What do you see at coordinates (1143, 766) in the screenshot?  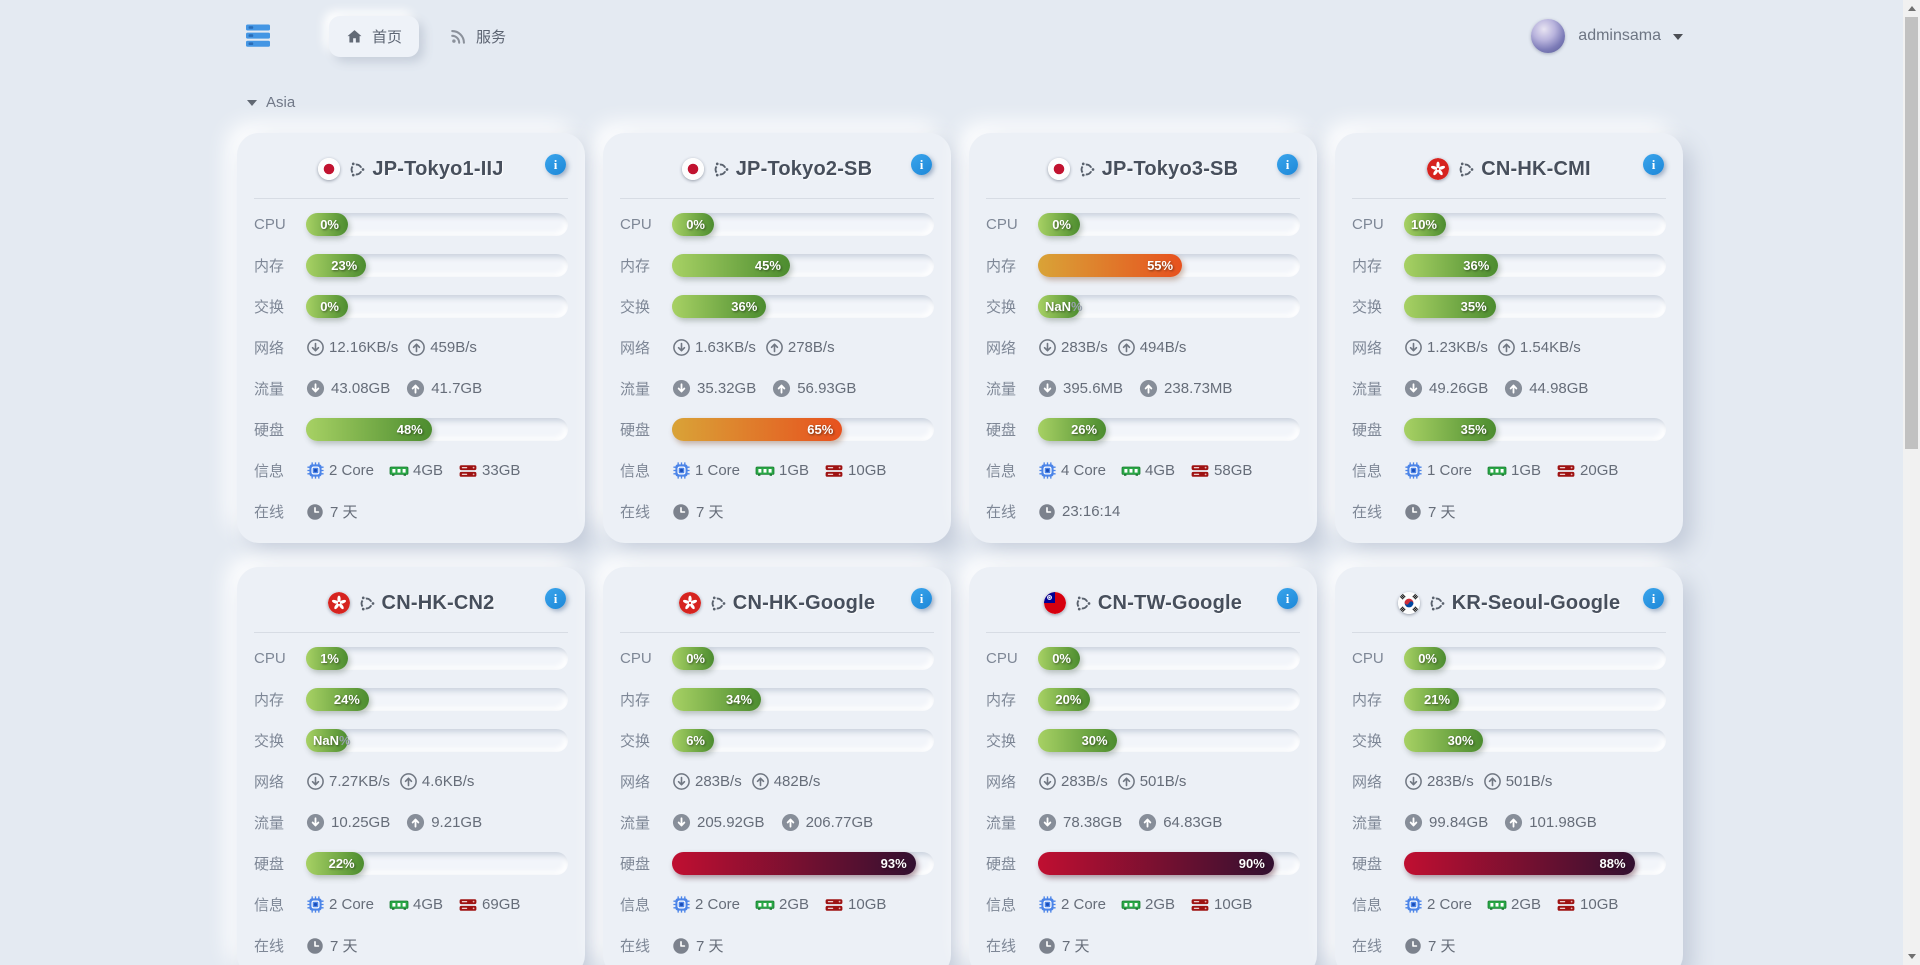 I see `server-card: CN-TW-Google i CPU 0% 内存 20% 交换 30% 网络` at bounding box center [1143, 766].